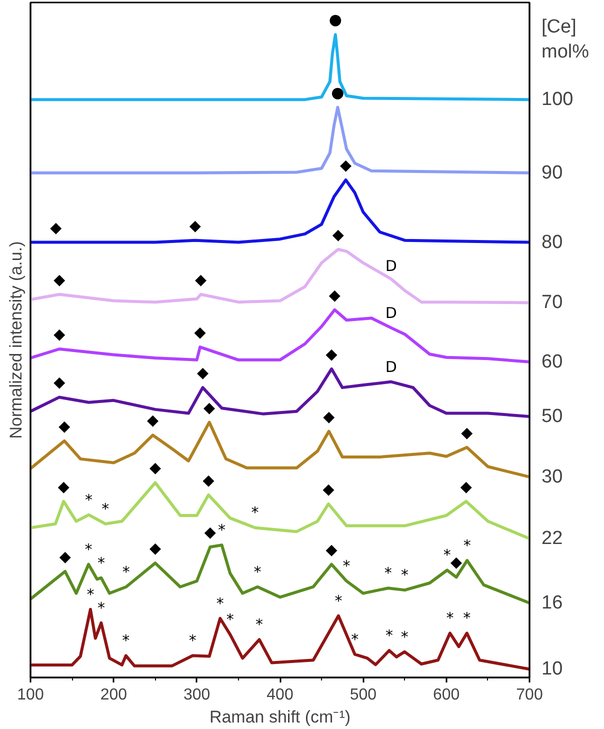  Describe the element at coordinates (16, 340) in the screenshot. I see `y-axis-title: Normalized intensity (a.u.)` at that location.